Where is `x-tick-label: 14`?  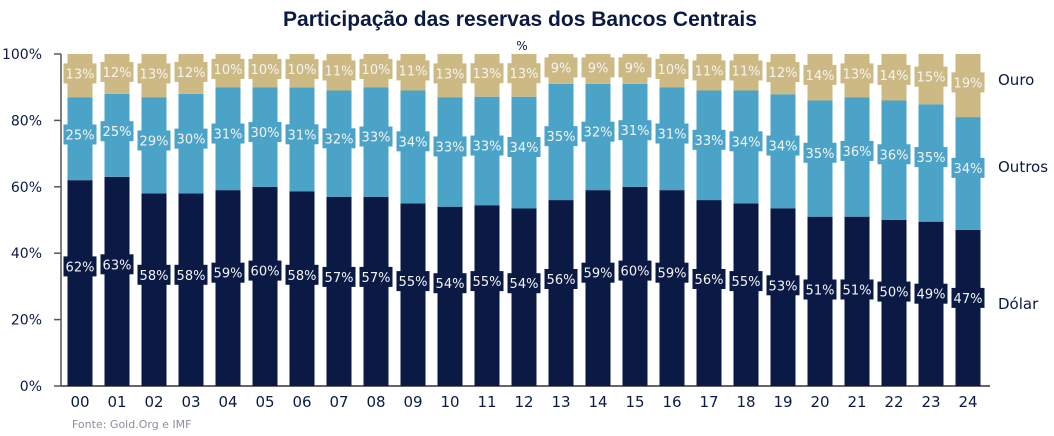
x-tick-label: 14 is located at coordinates (597, 402).